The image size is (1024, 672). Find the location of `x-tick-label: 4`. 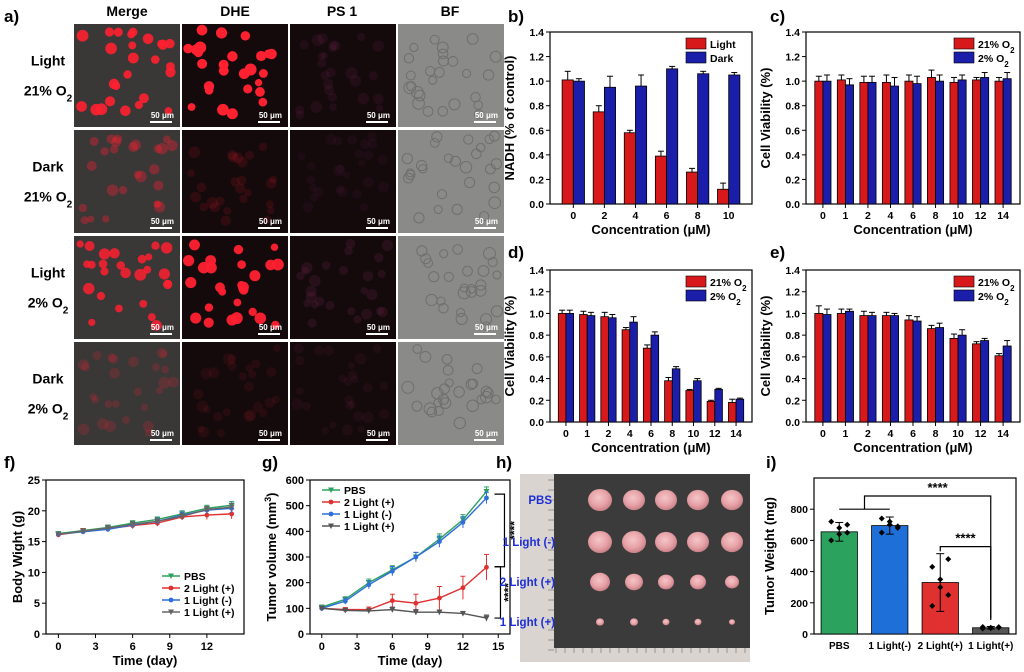

x-tick-label: 4 is located at coordinates (891, 434).